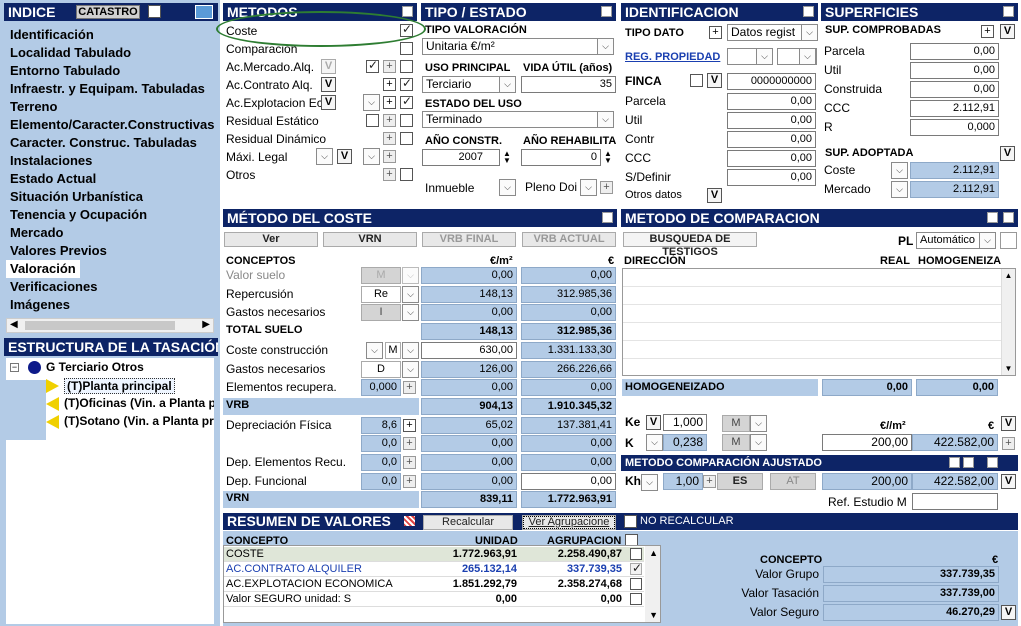  Describe the element at coordinates (71, 52) in the screenshot. I see `indice-item: Localidad Tabulado` at that location.